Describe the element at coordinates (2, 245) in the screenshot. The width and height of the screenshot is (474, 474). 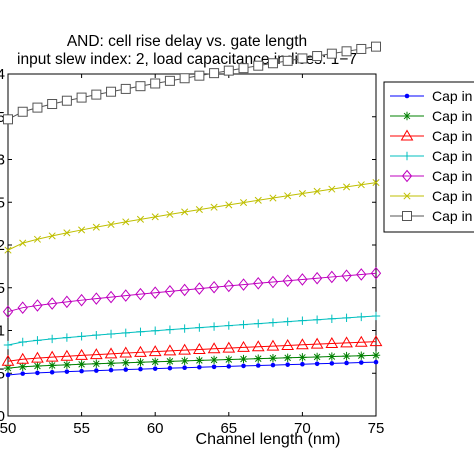
I see `y-tick-label: 0.2` at that location.